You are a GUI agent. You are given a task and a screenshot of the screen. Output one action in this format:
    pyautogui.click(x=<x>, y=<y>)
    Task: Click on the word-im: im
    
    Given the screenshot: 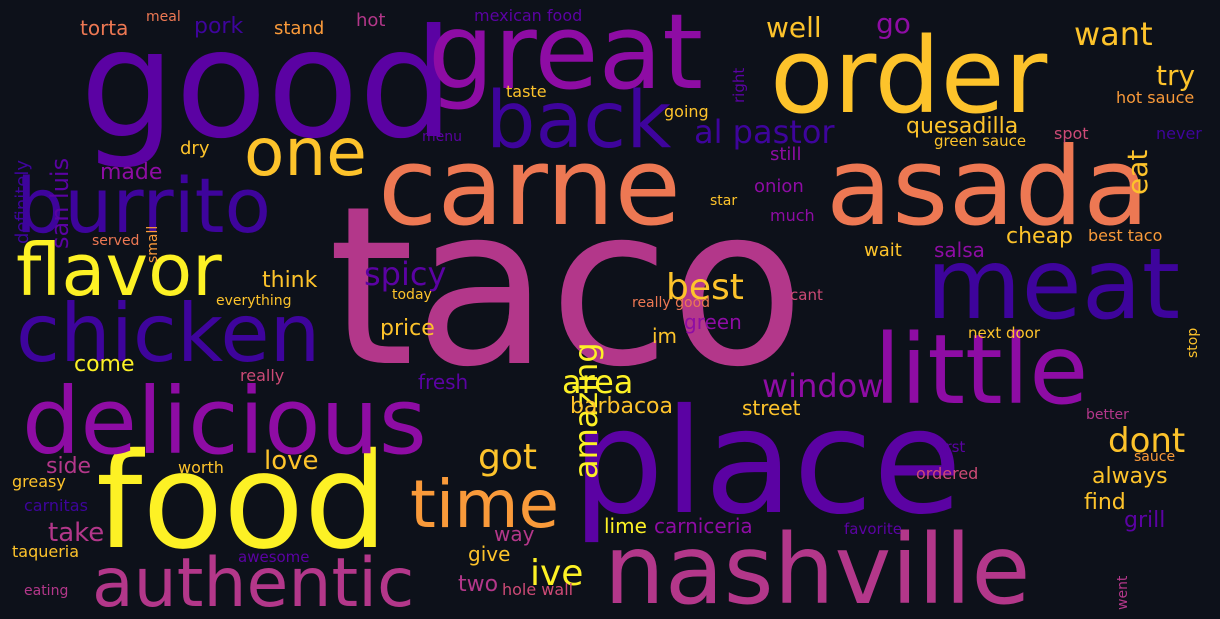 What is the action you would take?
    pyautogui.click(x=665, y=336)
    